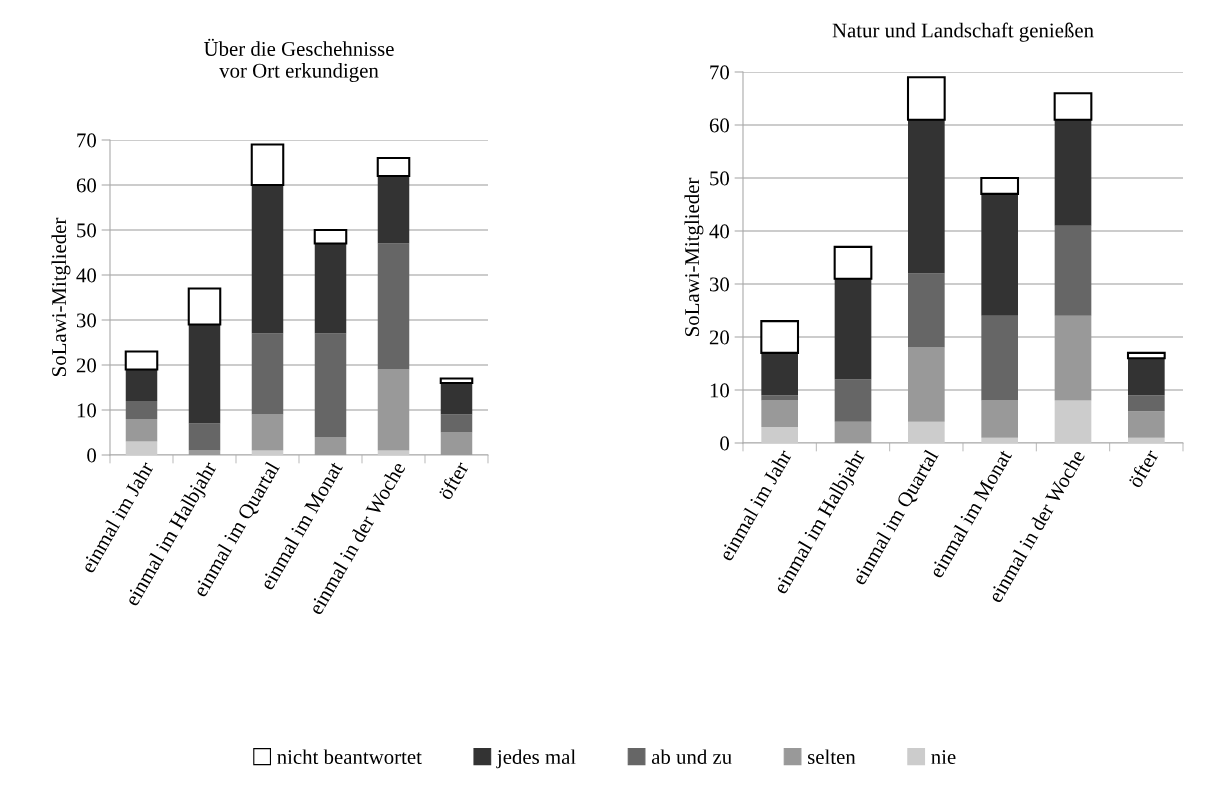 The width and height of the screenshot is (1210, 795). Describe the element at coordinates (943, 757) in the screenshot. I see `legend-label: nie` at that location.